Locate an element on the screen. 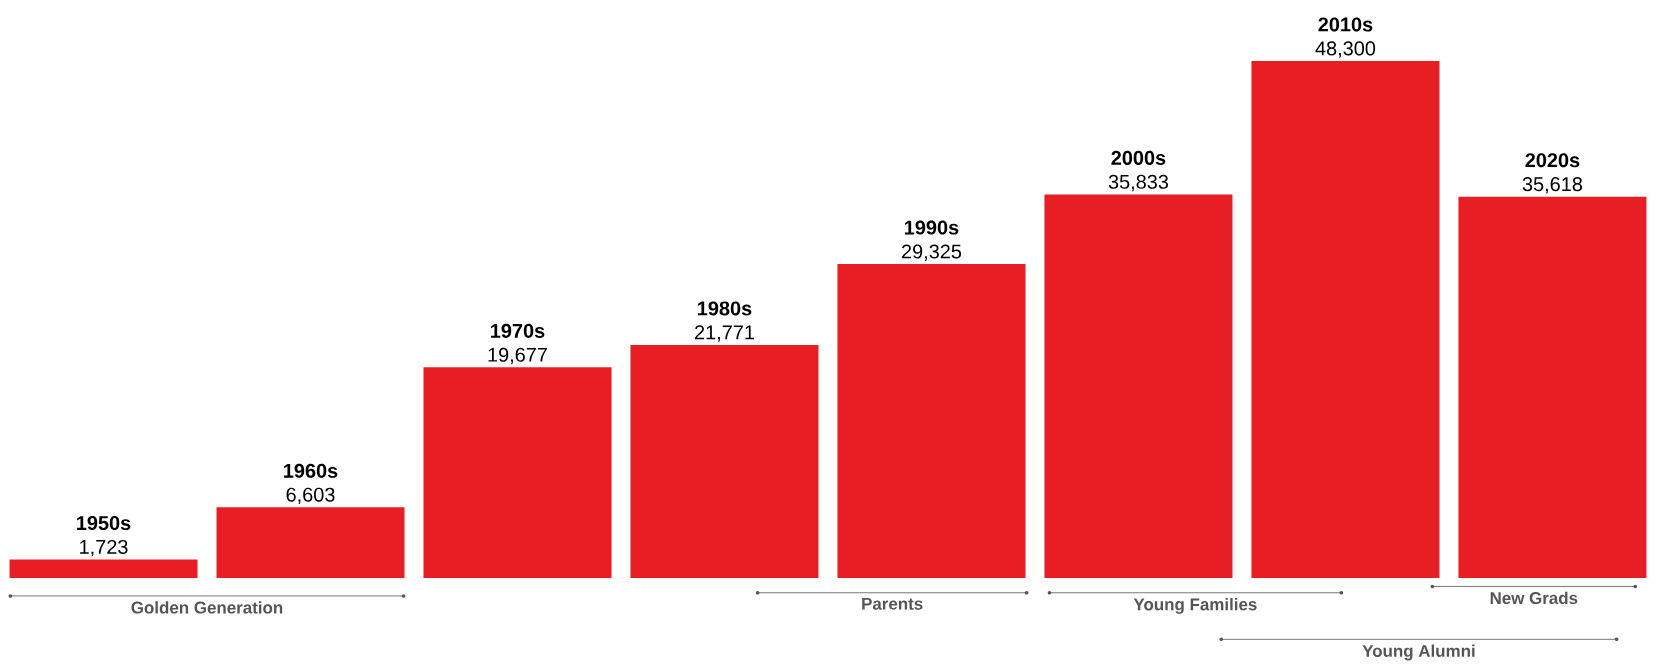 The width and height of the screenshot is (1656, 668). x-tick-label: 2010s is located at coordinates (1345, 24).